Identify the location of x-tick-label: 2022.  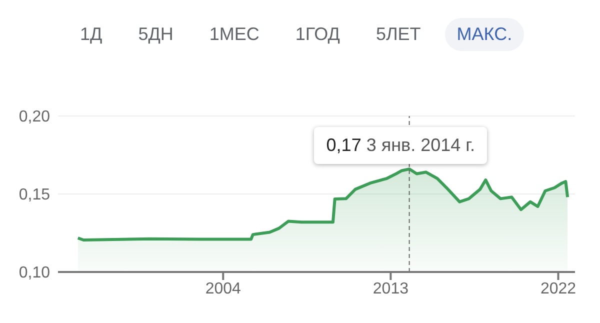
(558, 289).